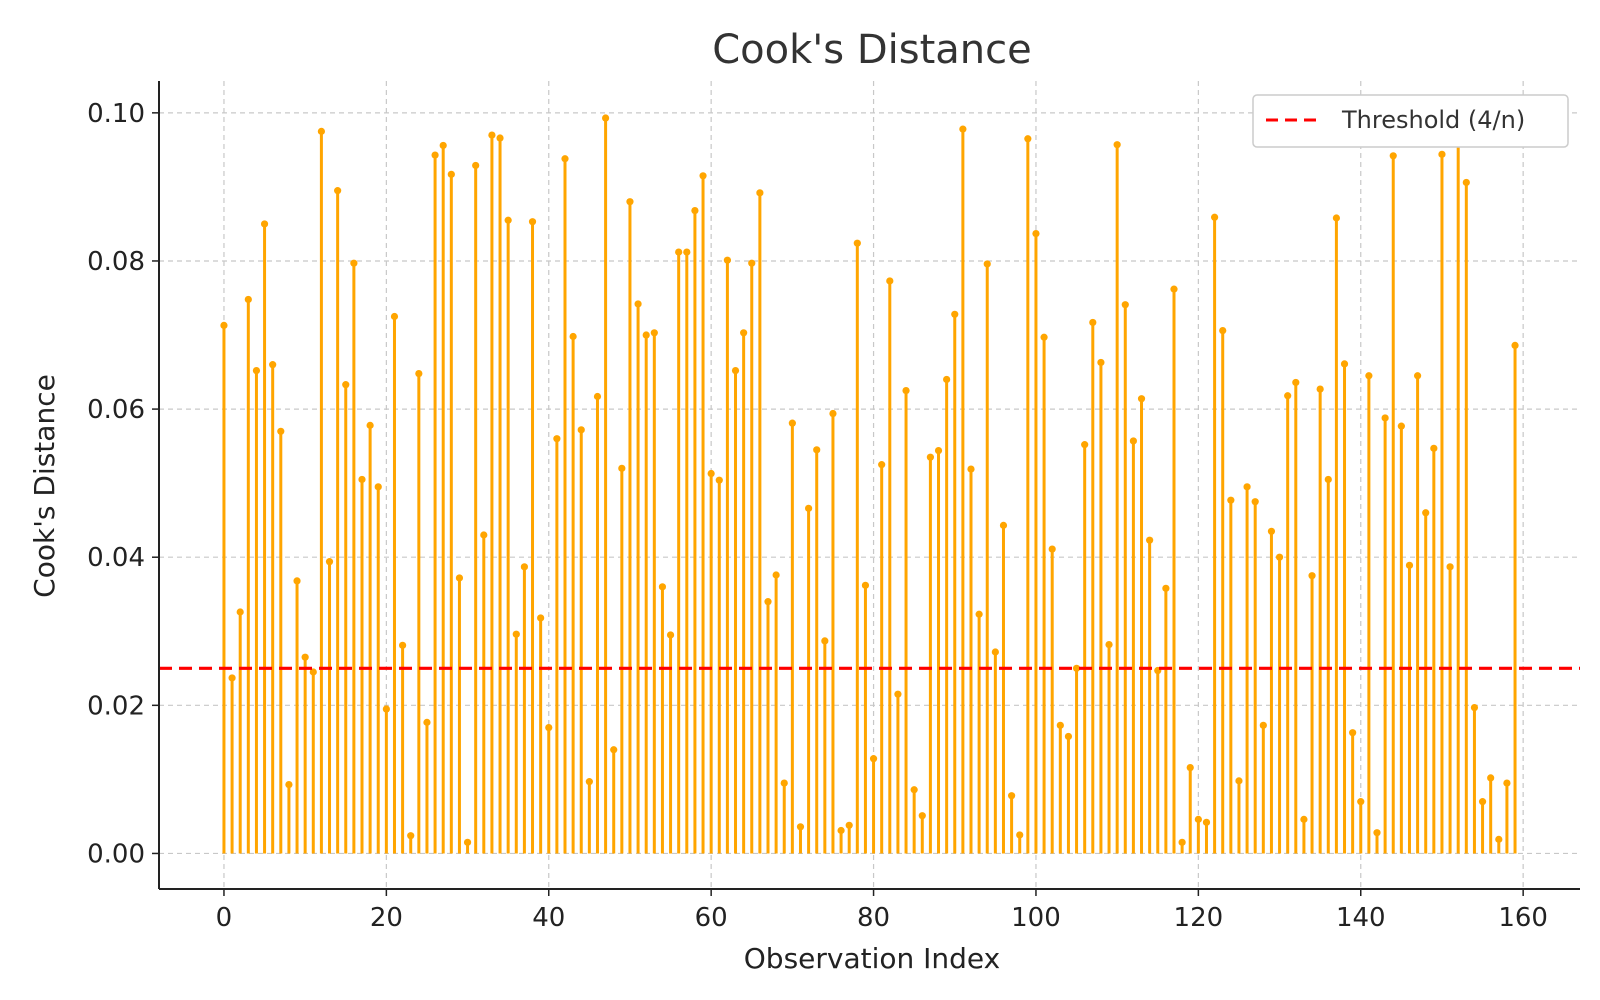 The image size is (1600, 1000). Describe the element at coordinates (872, 958) in the screenshot. I see `x-axis-label: Observation Index` at that location.